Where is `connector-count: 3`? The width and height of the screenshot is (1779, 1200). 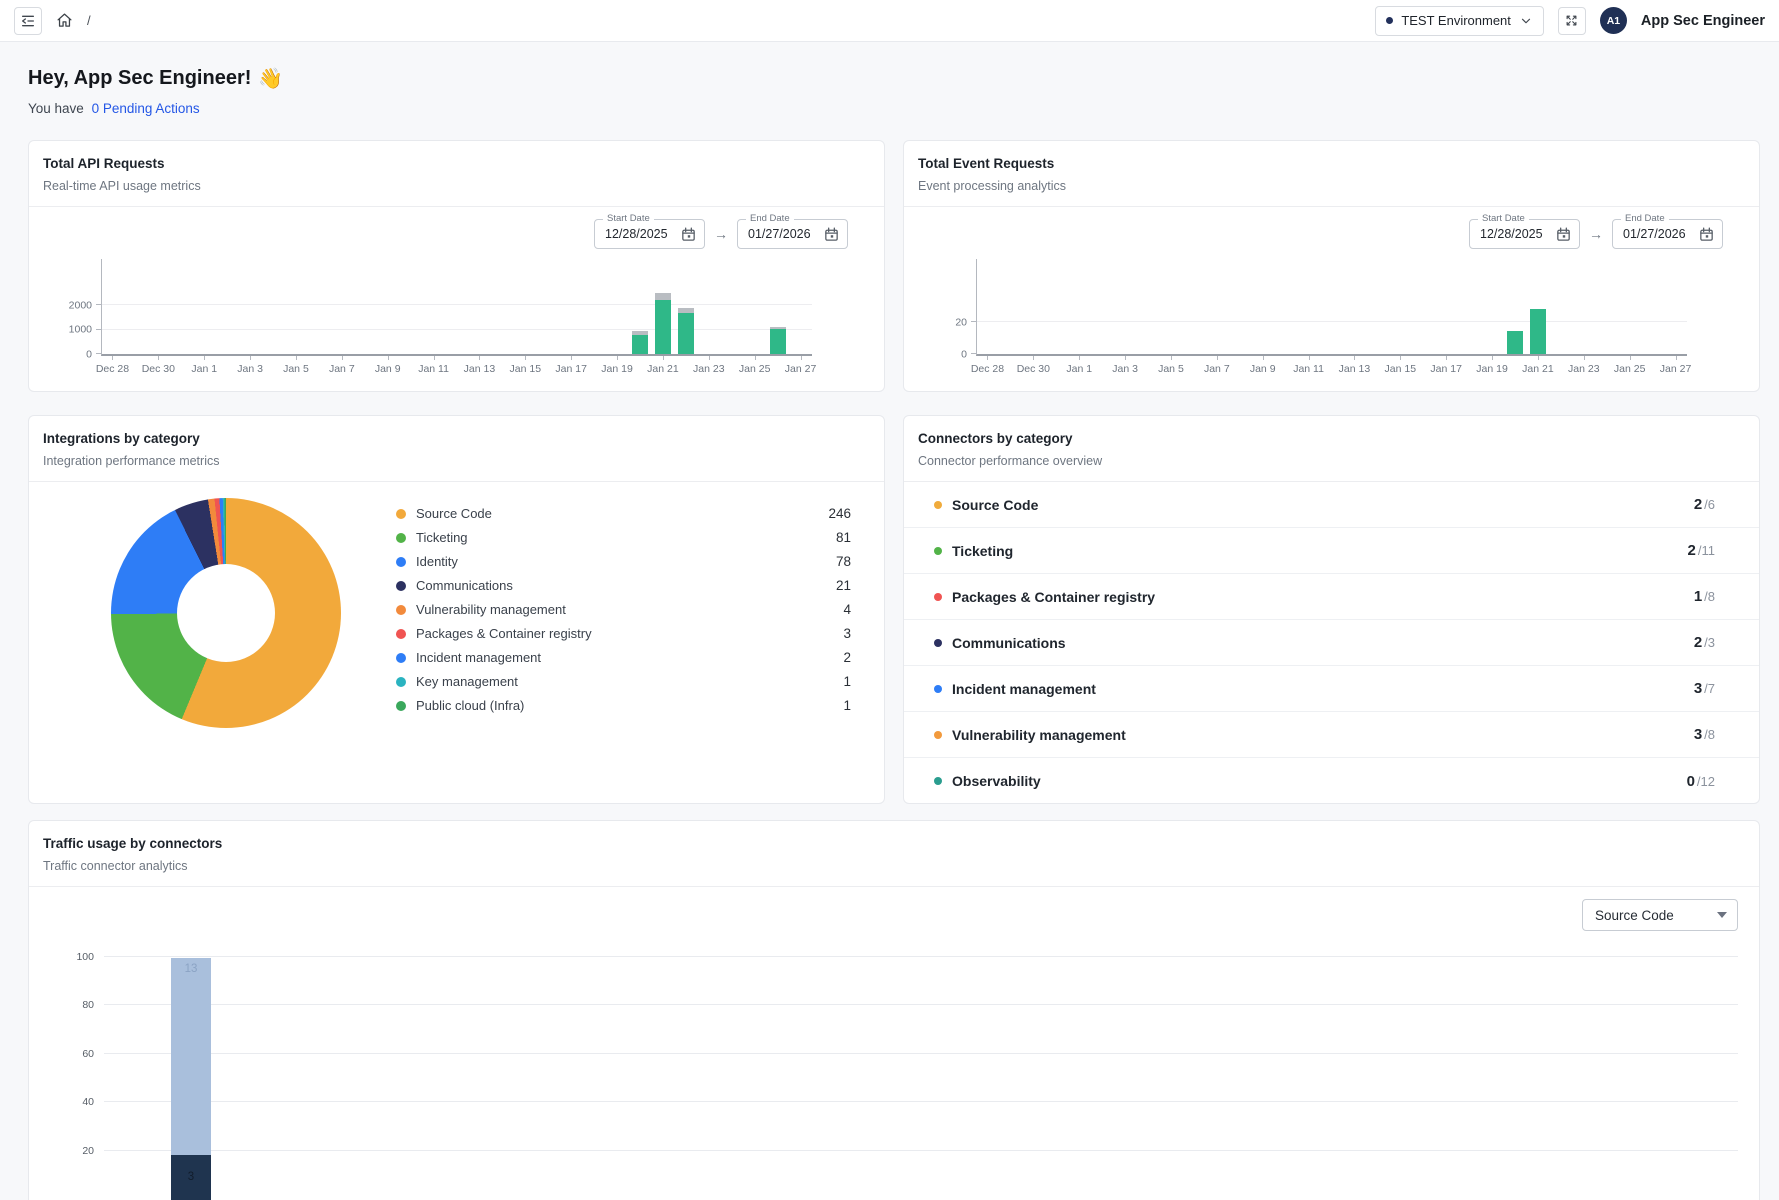 connector-count: 3 is located at coordinates (1698, 688).